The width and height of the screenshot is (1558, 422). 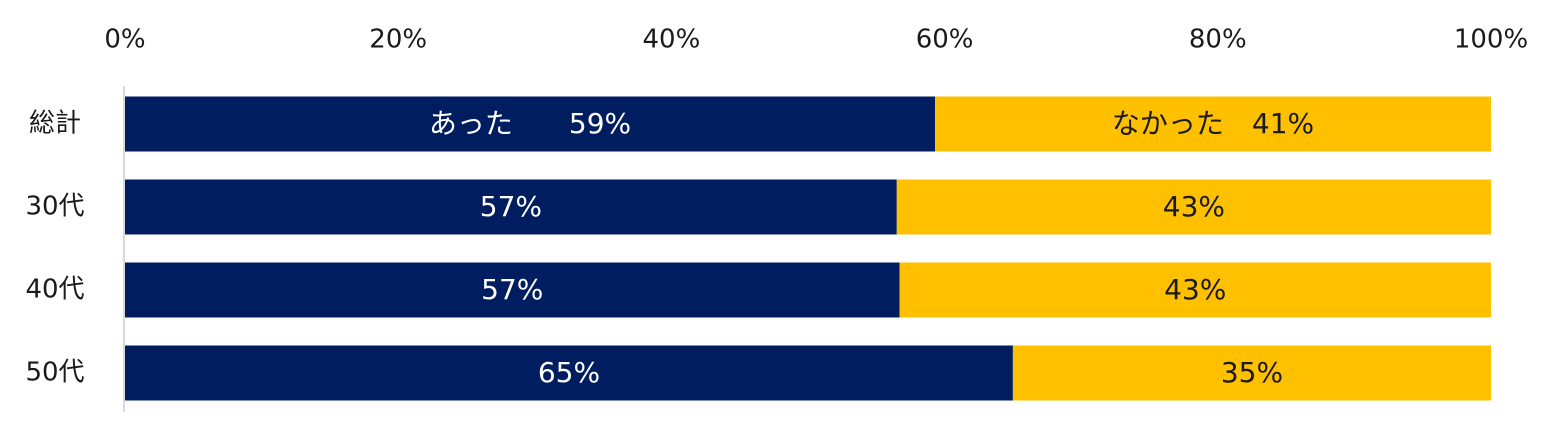 I want to click on x-axis-ticks: 0% 20% 40% 60% 80% 100%, so click(x=816, y=40).